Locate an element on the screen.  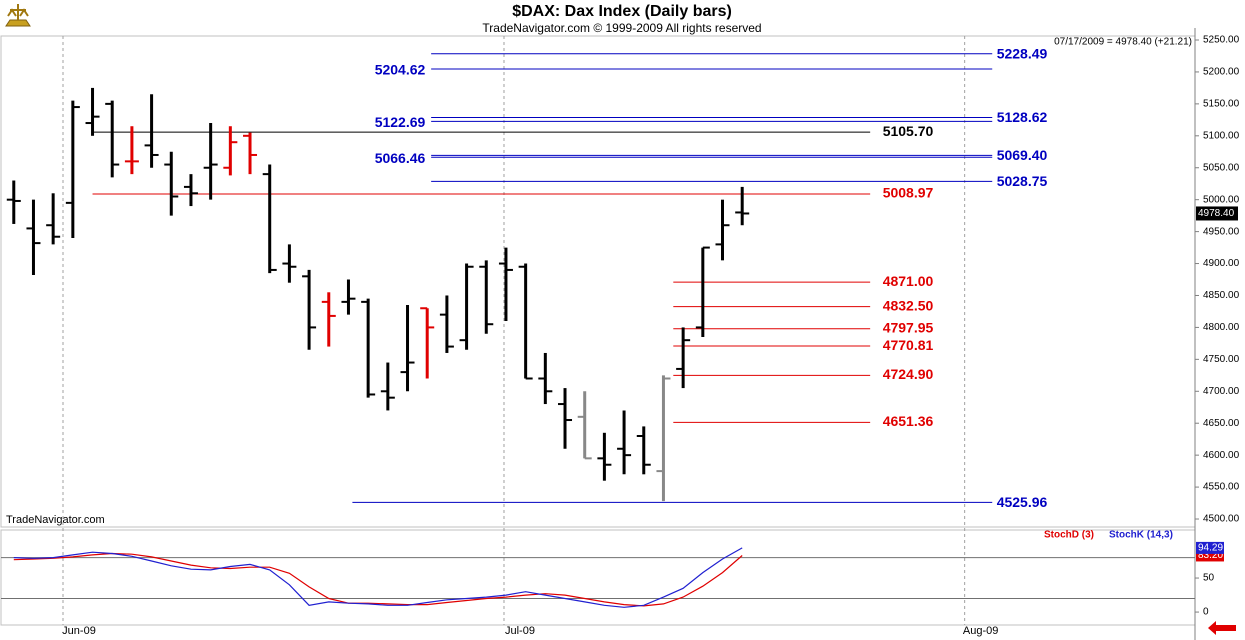
y-tick-label: 4700.00 is located at coordinates (1221, 391).